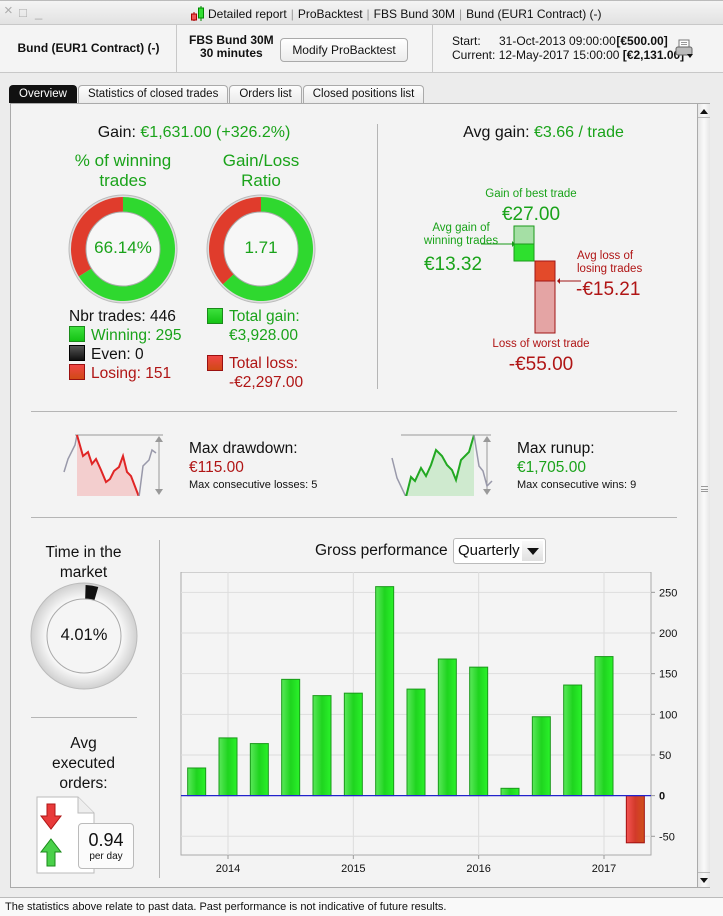  Describe the element at coordinates (84, 635) in the screenshot. I see `time-in-market-value: 4.01%` at that location.